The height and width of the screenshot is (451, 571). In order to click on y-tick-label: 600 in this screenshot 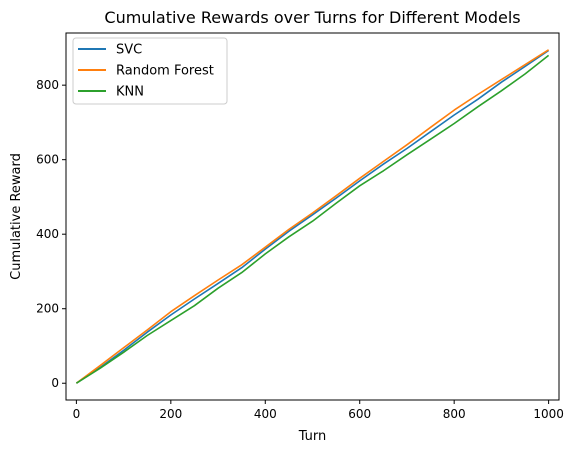, I will do `click(47, 160)`.